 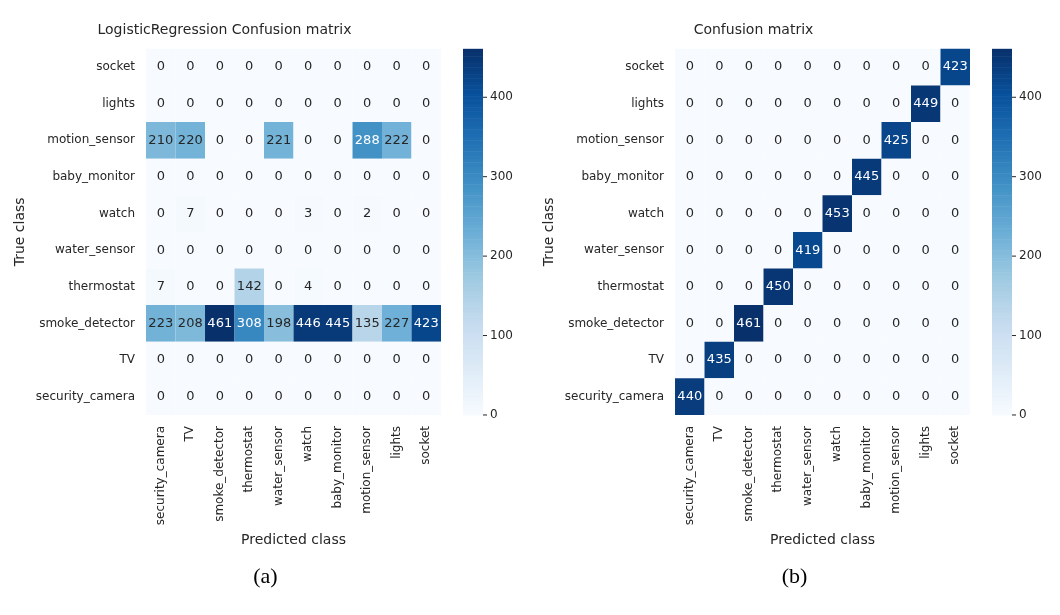 I want to click on color-bar-label: 300, so click(x=1030, y=175).